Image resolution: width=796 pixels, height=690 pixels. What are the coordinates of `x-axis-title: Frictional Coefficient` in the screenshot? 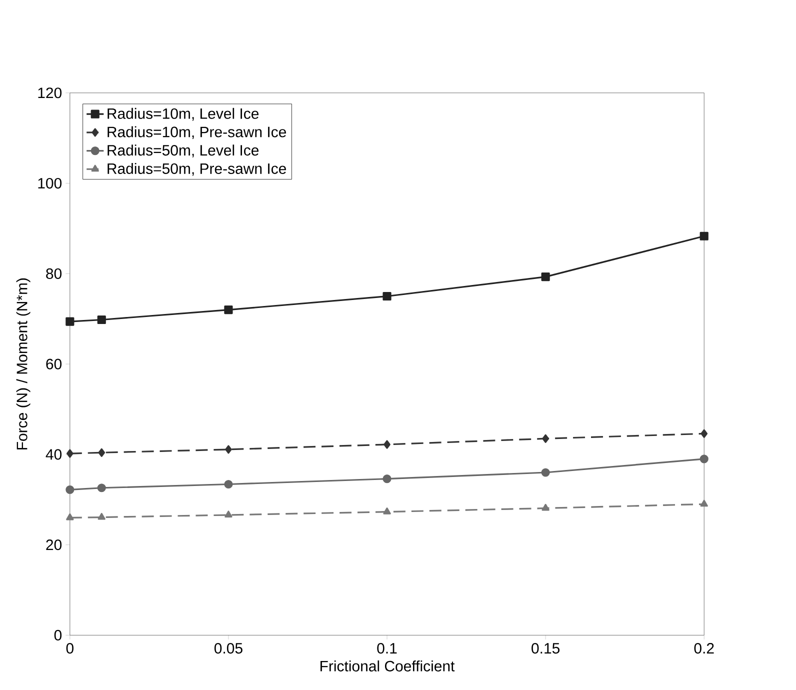 It's located at (387, 666).